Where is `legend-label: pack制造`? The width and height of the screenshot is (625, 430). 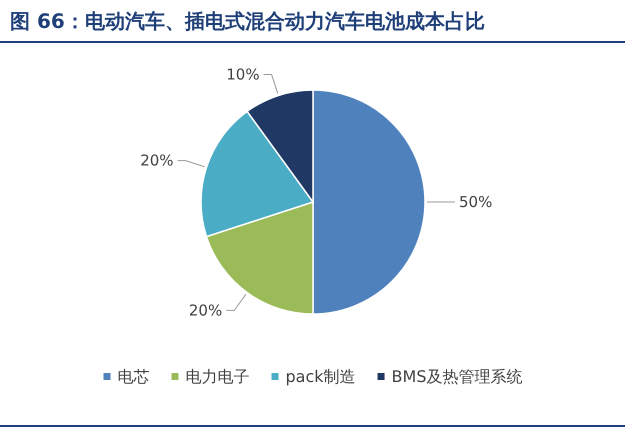
legend-label: pack制造 is located at coordinates (321, 376).